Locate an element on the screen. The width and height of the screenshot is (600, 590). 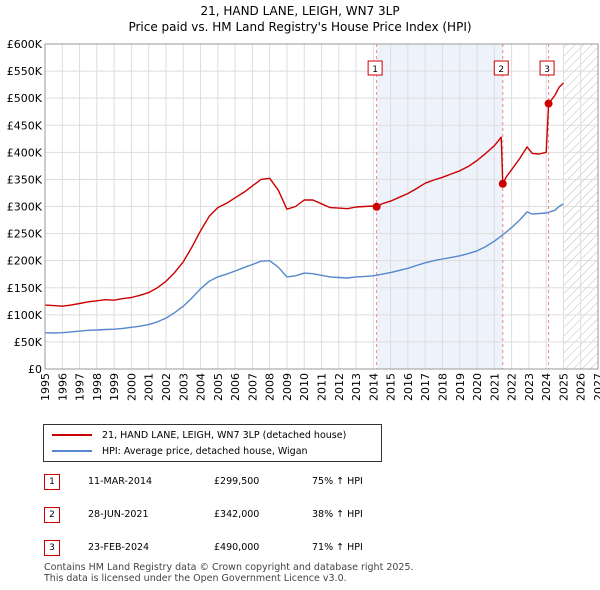
y-tick-label: £400K is located at coordinates (25, 152).